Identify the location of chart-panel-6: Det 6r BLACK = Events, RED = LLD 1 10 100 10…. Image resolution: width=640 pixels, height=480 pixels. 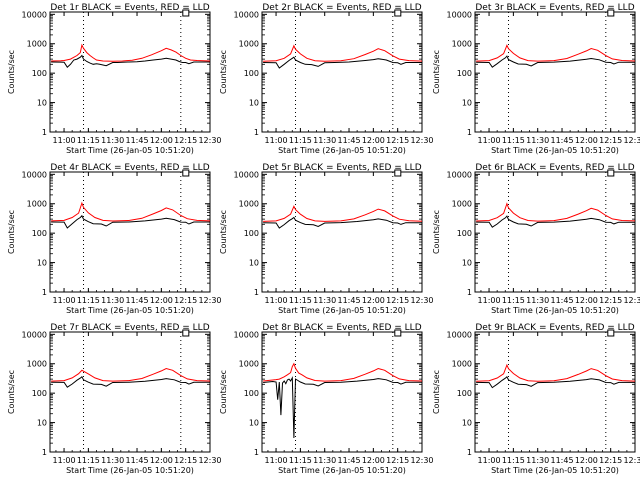
(536, 239).